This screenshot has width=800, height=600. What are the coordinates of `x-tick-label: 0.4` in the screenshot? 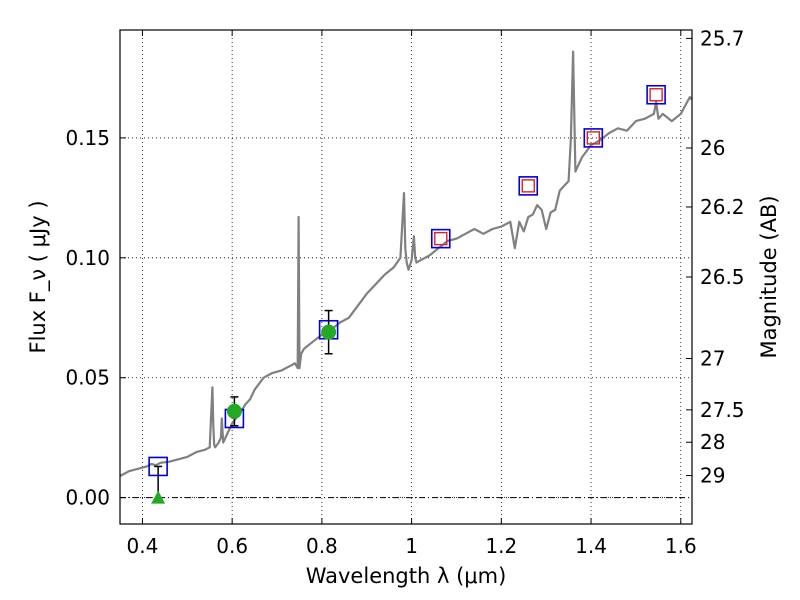 It's located at (143, 546).